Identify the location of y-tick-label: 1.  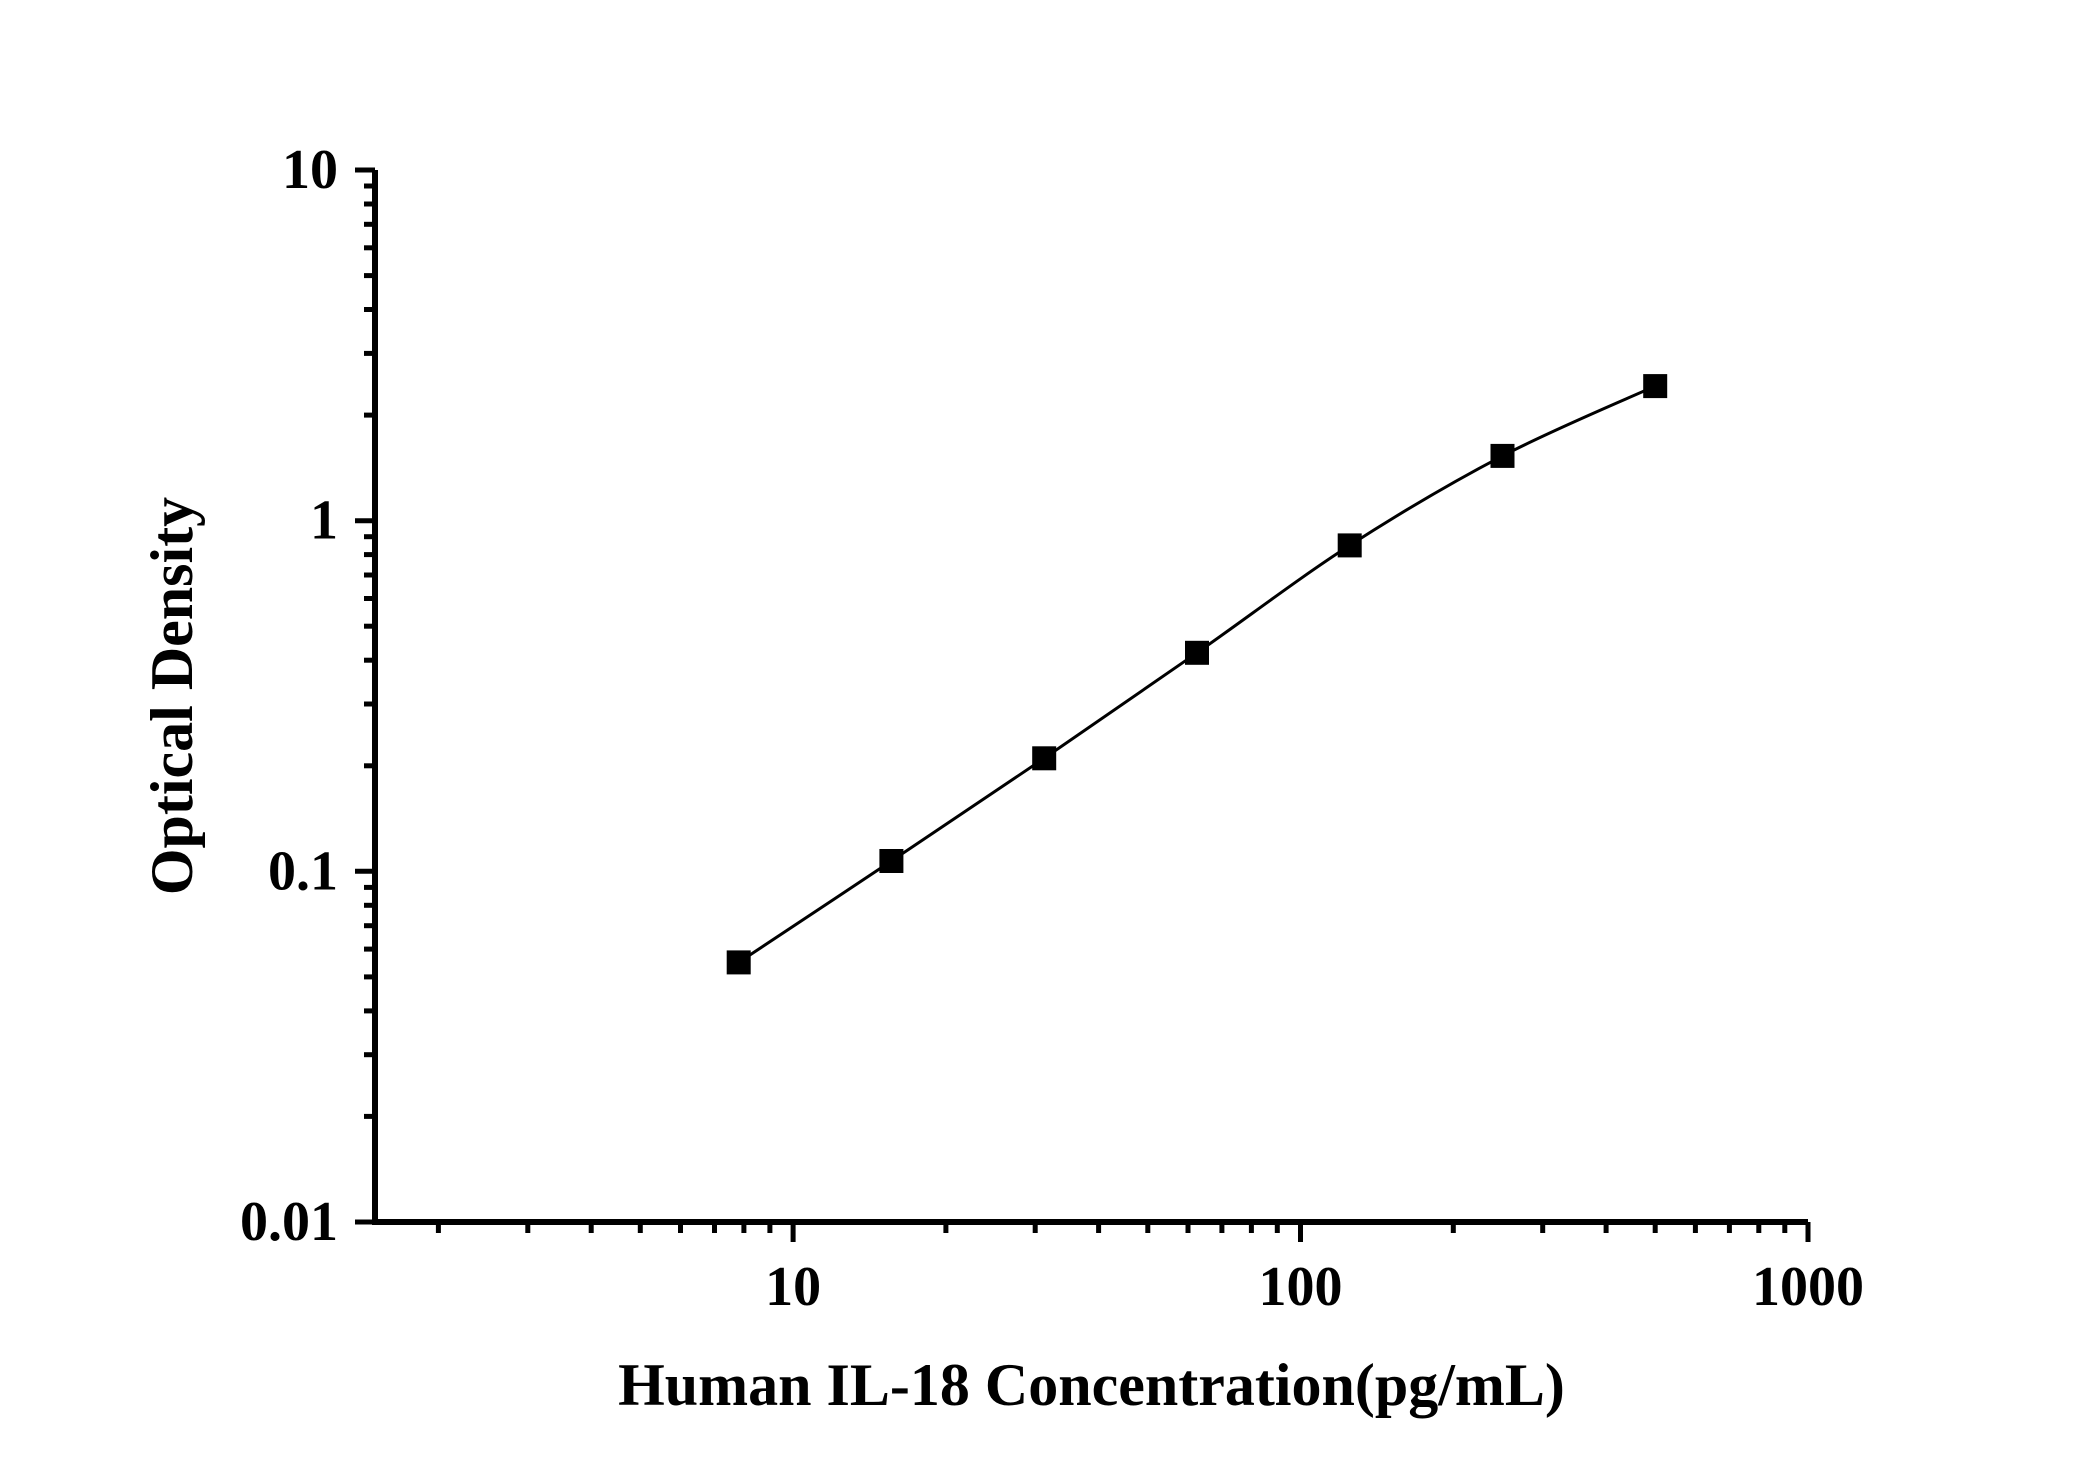
(324, 521).